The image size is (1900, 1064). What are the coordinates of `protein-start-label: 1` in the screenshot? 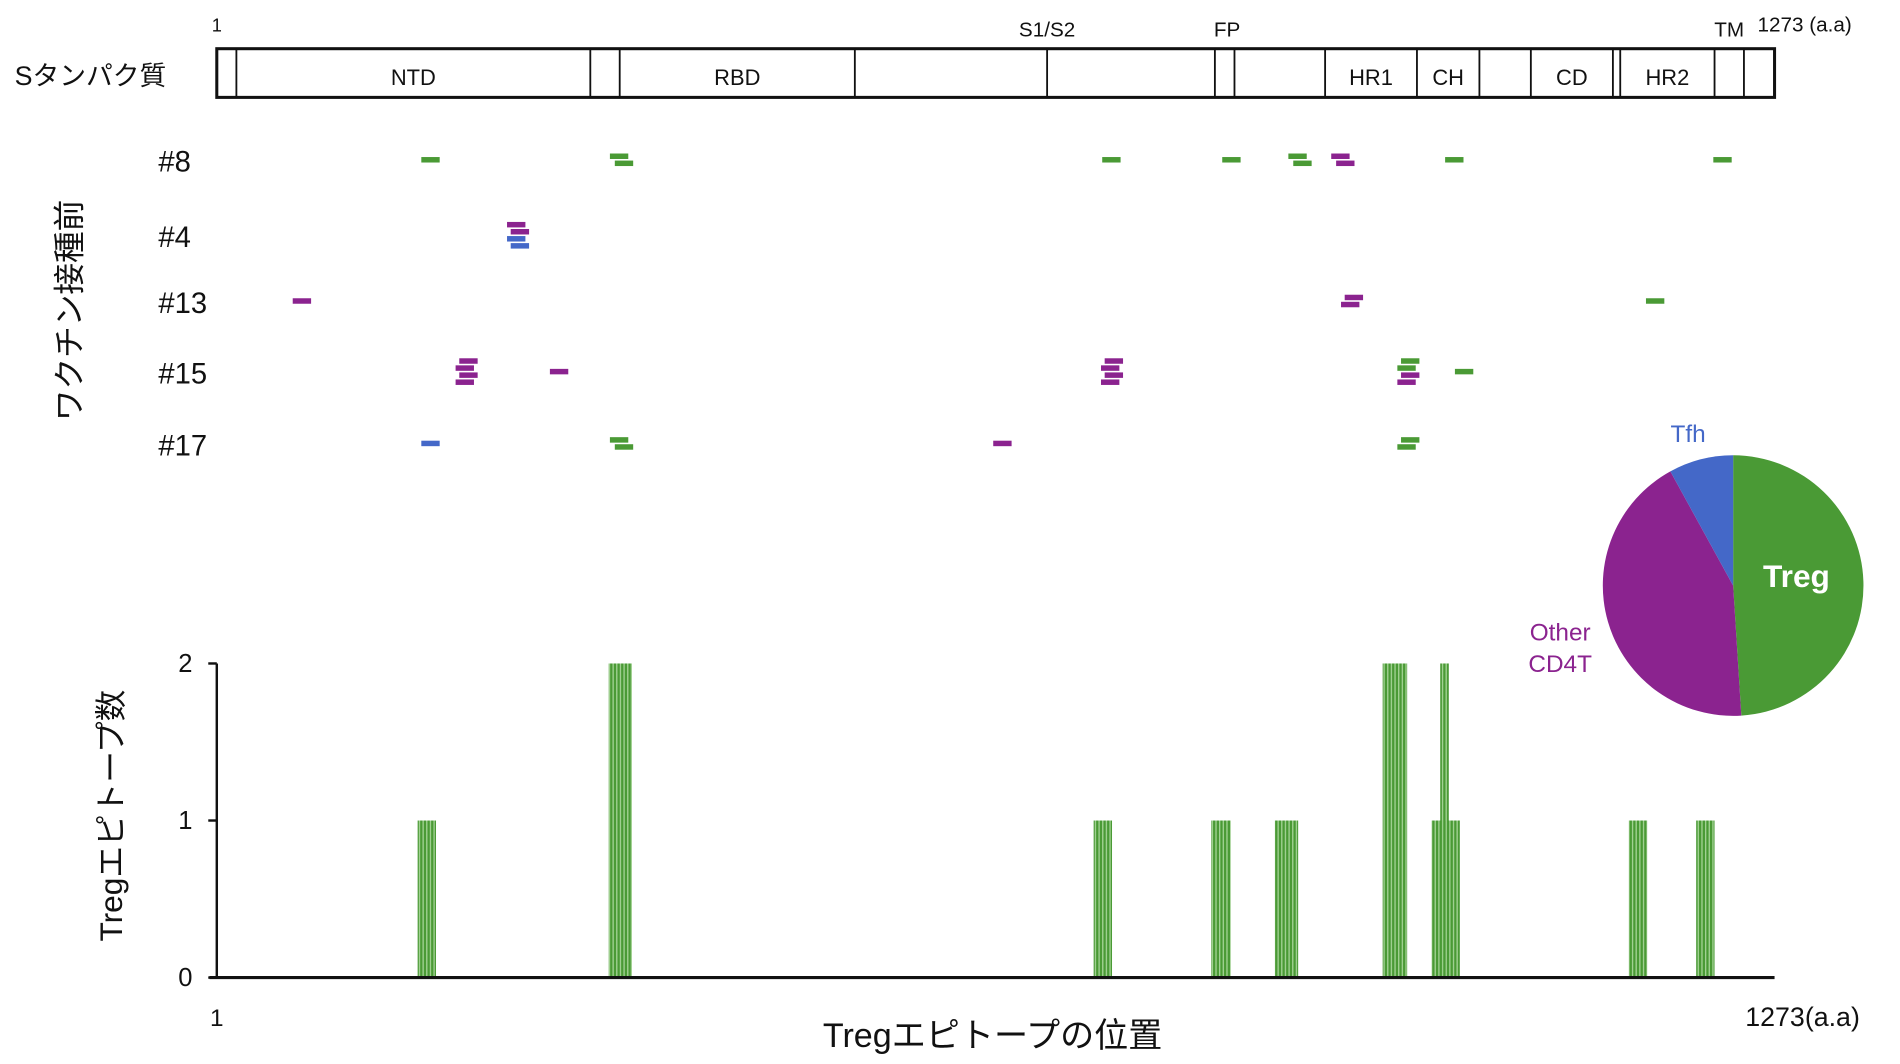 It's located at (217, 25).